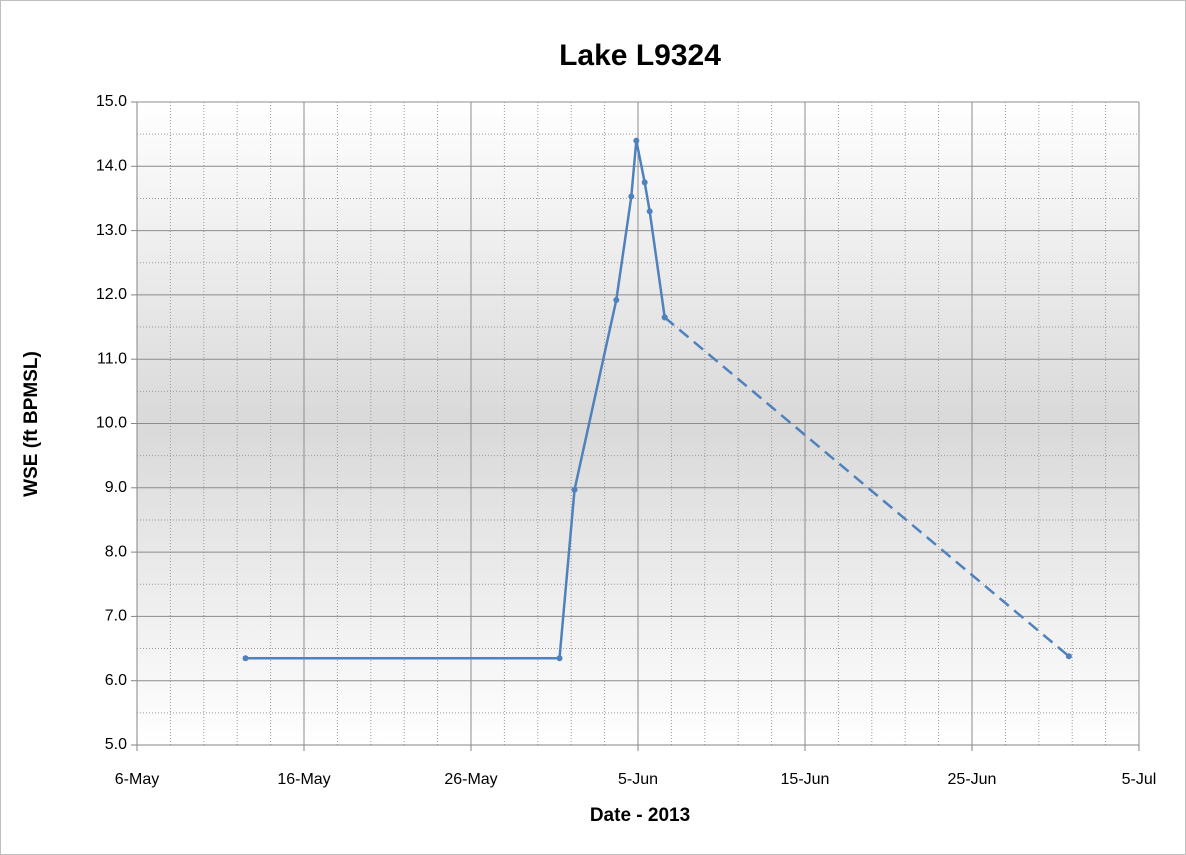  What do you see at coordinates (116, 487) in the screenshot?
I see `y-tick-label: 9.0` at bounding box center [116, 487].